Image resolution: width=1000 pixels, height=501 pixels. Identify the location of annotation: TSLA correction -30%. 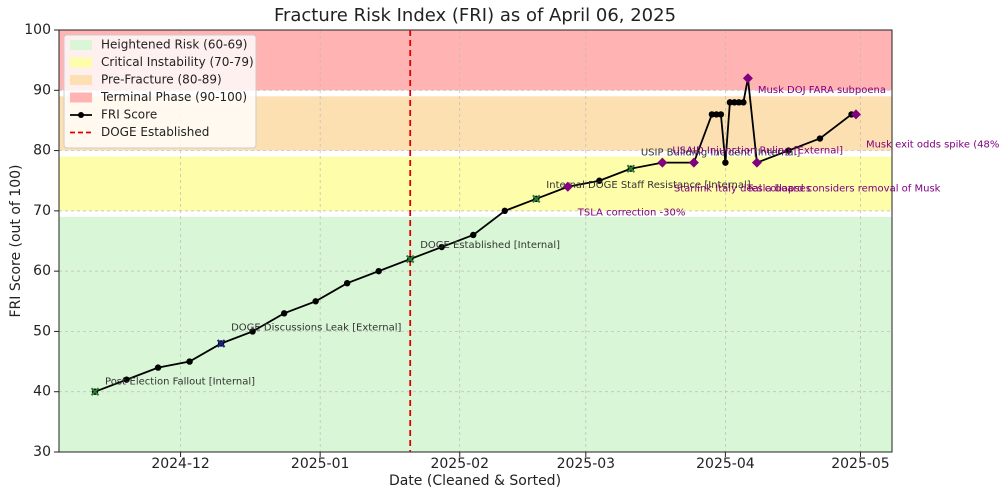
(631, 213).